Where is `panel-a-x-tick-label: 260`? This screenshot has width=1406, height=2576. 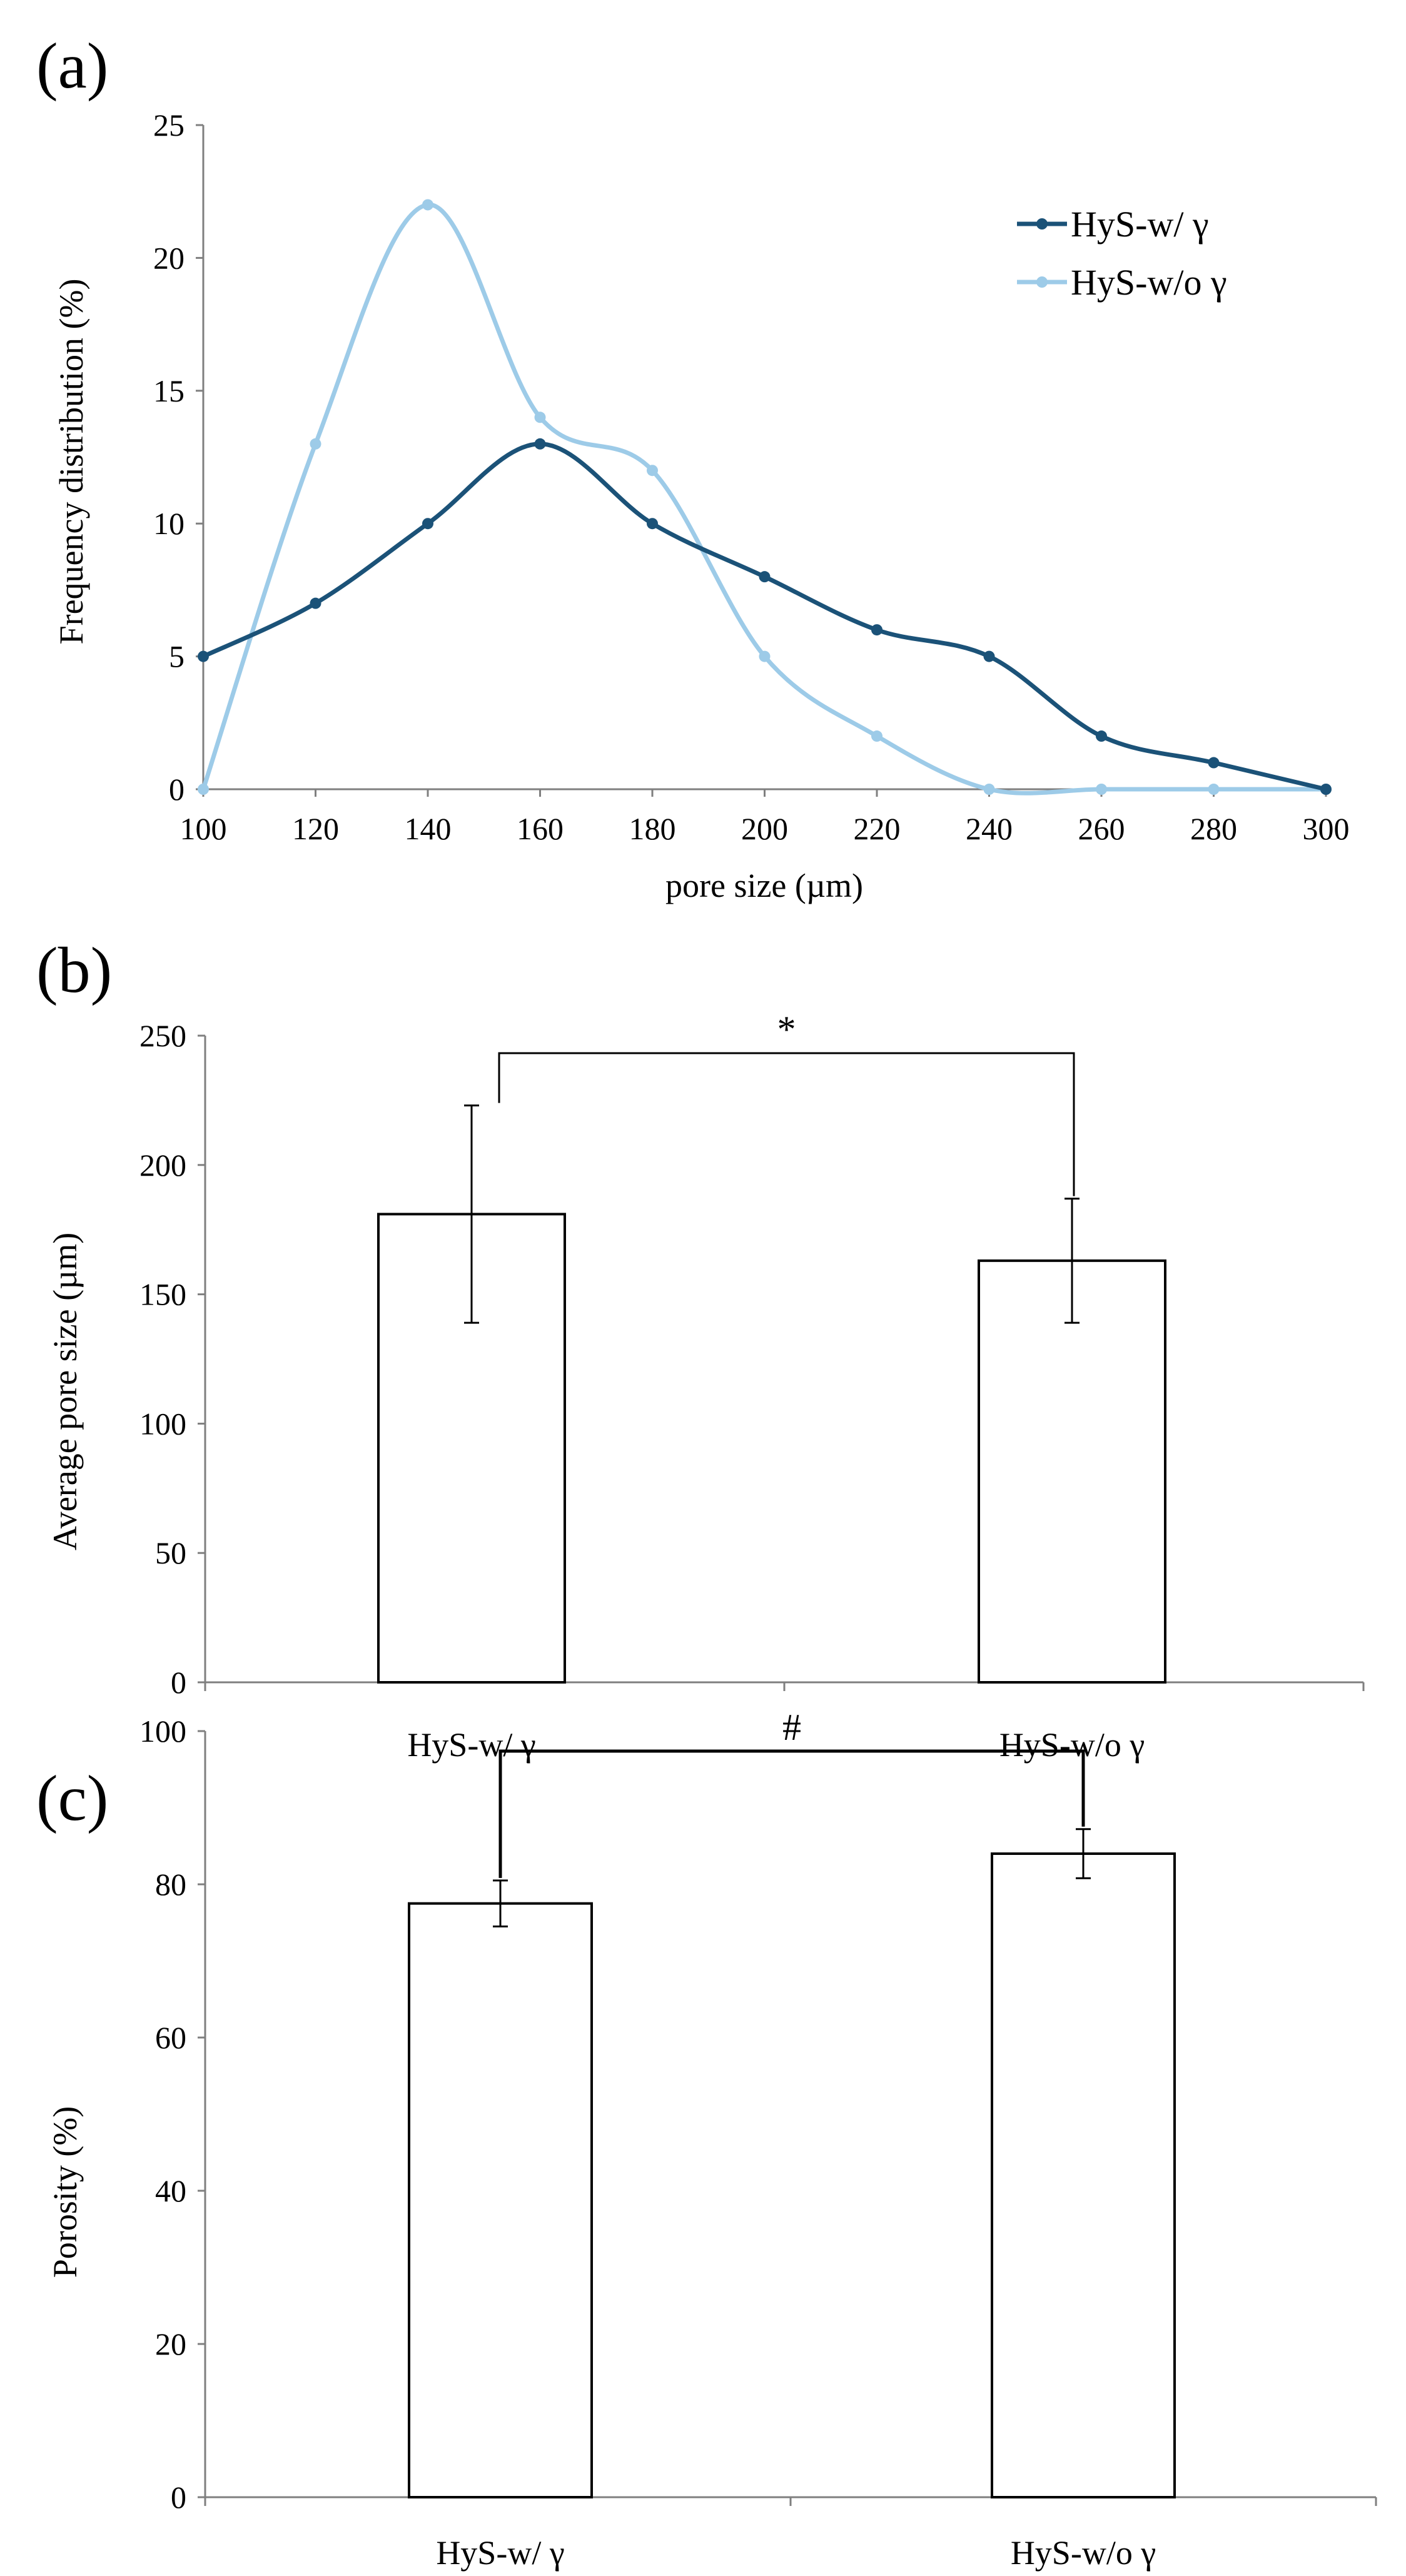 panel-a-x-tick-label: 260 is located at coordinates (1101, 828).